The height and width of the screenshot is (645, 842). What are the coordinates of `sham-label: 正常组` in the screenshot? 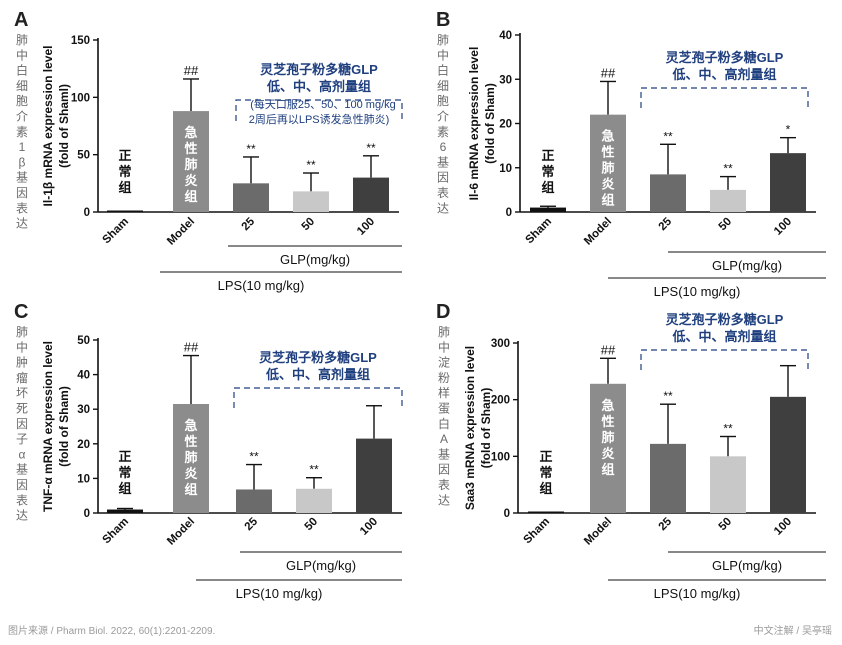 It's located at (547, 171).